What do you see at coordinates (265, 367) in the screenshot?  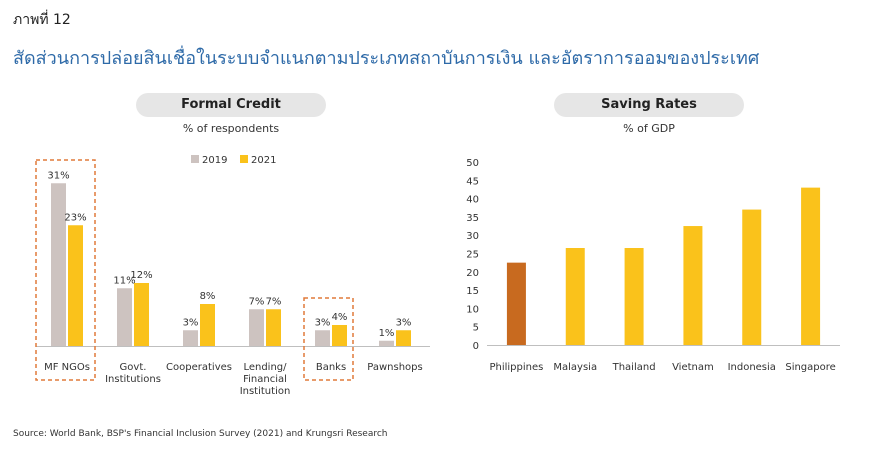 I see `category-label-3-0: Lending/` at bounding box center [265, 367].